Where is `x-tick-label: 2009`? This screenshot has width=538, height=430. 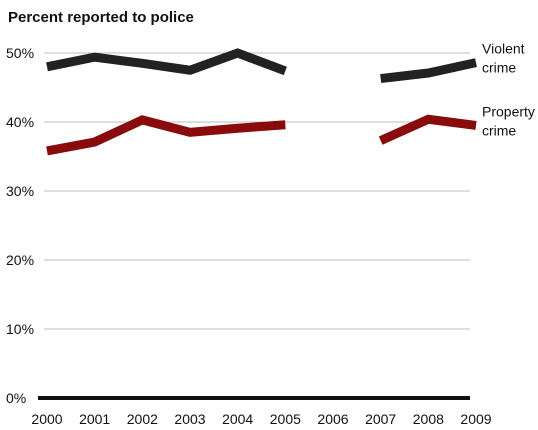
x-tick-label: 2009 is located at coordinates (475, 419).